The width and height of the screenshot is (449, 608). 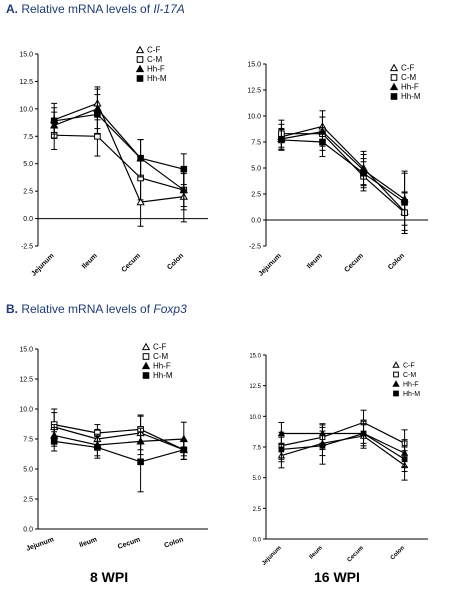 I want to click on section-b-title: B. Relative mRNA levels of Foxp3, so click(x=96, y=309).